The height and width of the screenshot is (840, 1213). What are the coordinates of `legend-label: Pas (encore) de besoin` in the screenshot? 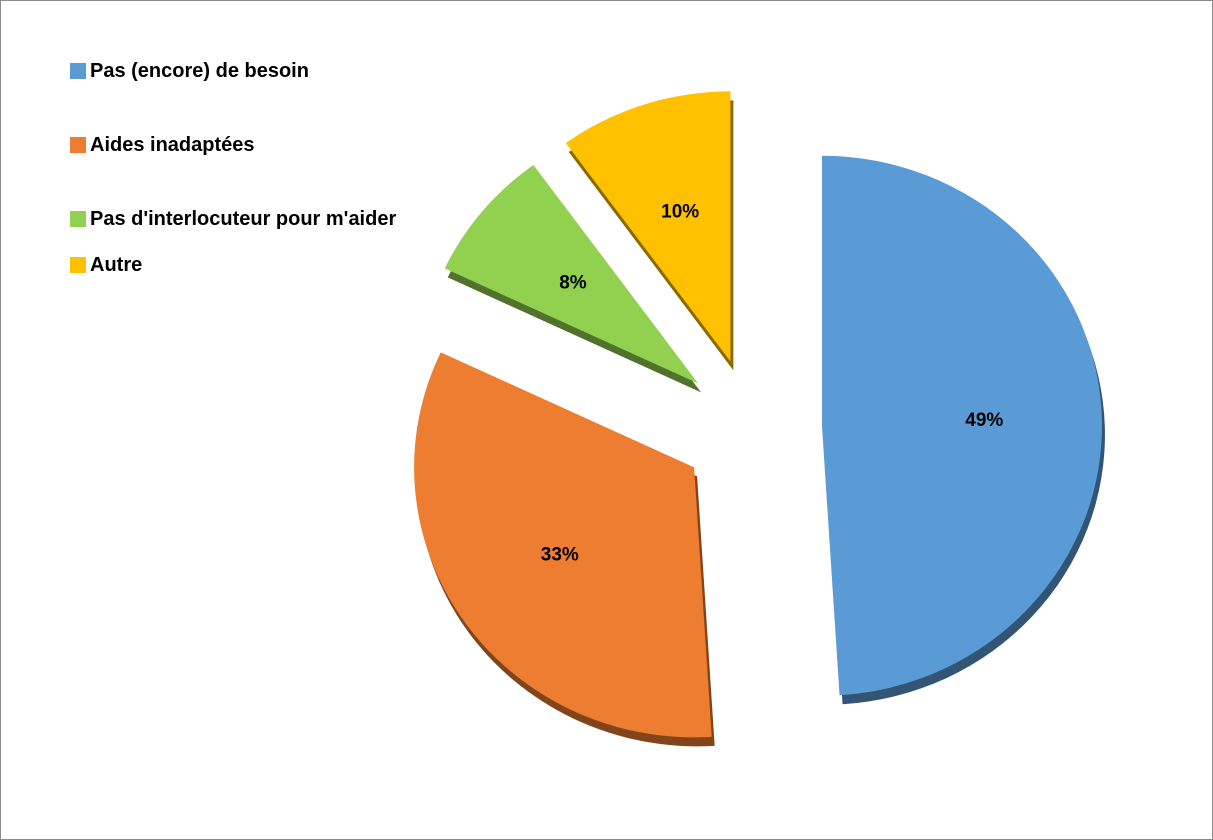 It's located at (199, 71).